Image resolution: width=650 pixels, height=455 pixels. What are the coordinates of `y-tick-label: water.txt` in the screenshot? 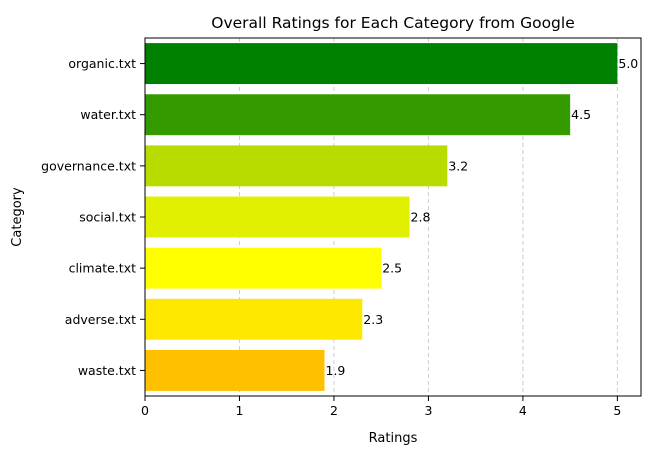 It's located at (108, 114).